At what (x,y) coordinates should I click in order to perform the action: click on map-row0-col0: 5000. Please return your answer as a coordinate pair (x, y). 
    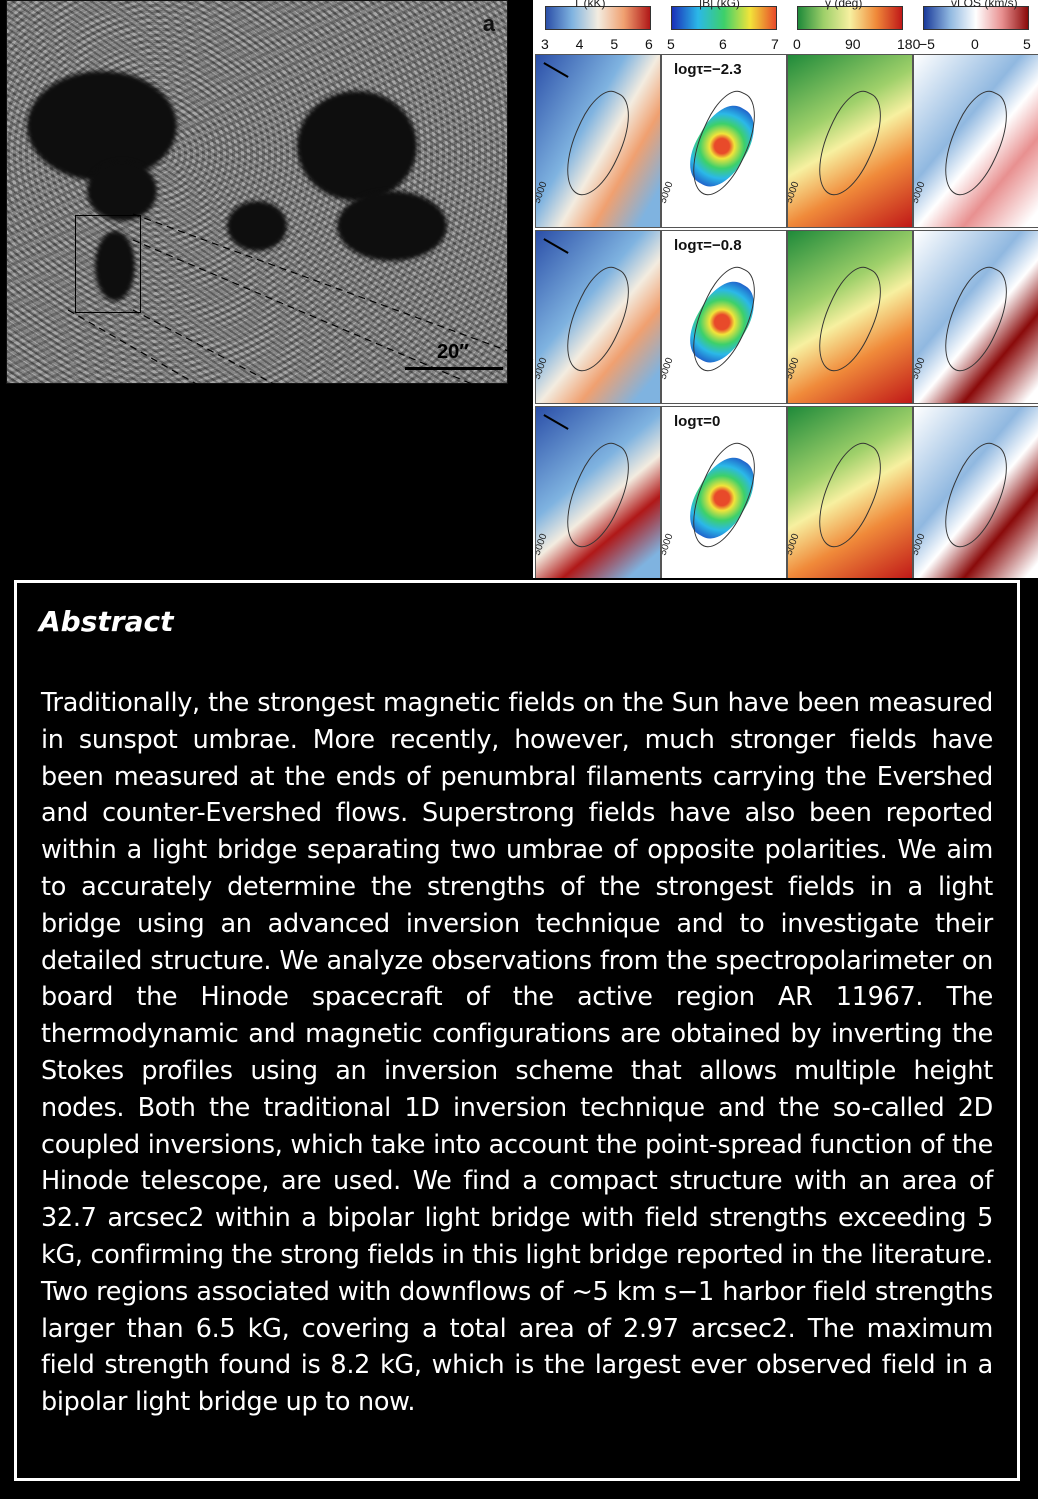
    Looking at the image, I should click on (598, 141).